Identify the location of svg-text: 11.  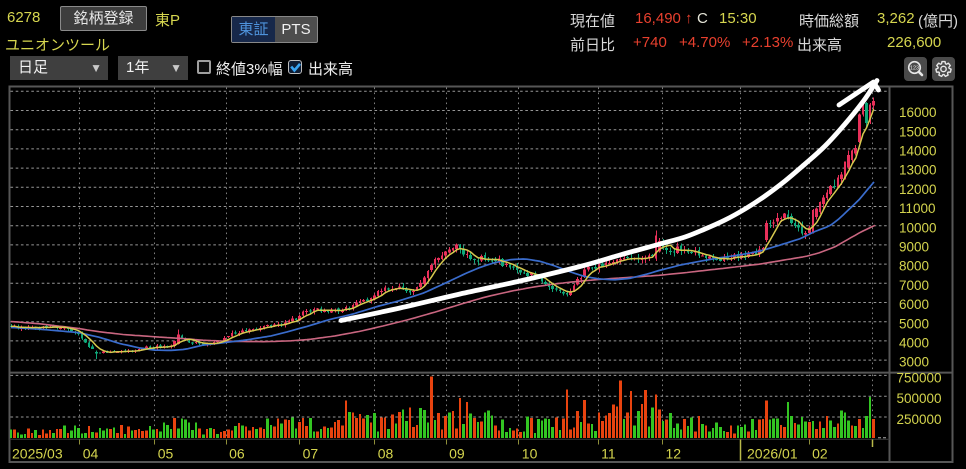
(608, 454).